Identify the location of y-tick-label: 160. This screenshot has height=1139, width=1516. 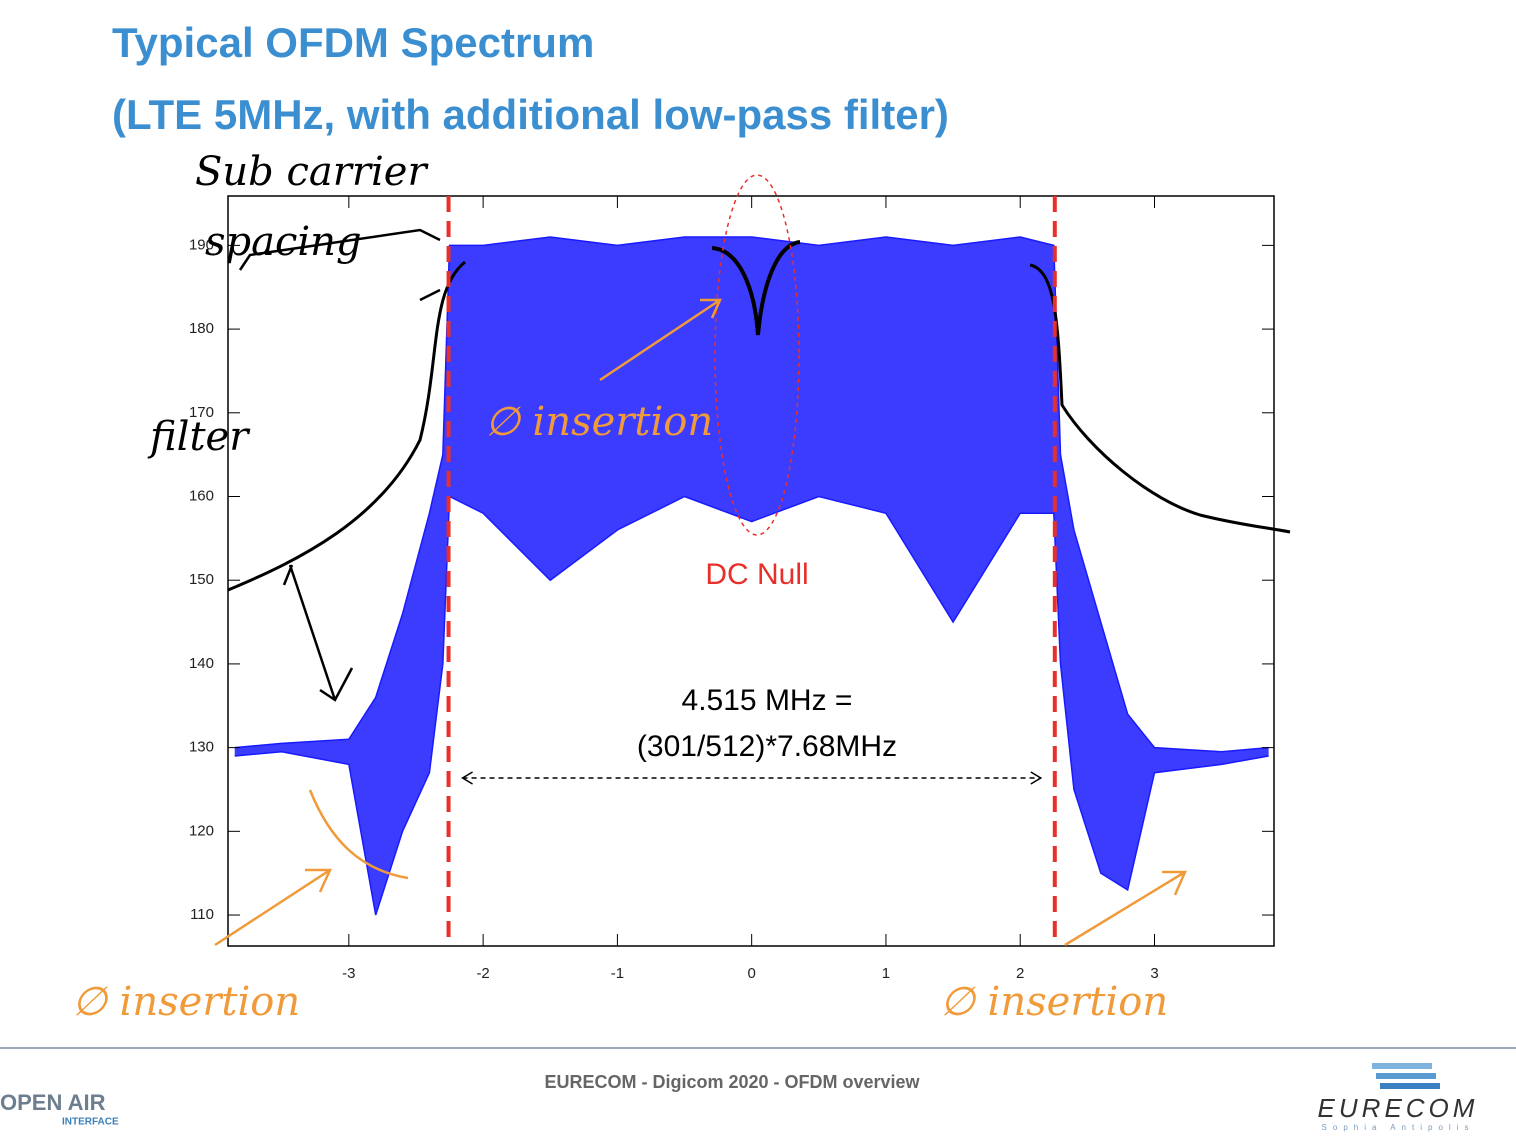
(201, 495).